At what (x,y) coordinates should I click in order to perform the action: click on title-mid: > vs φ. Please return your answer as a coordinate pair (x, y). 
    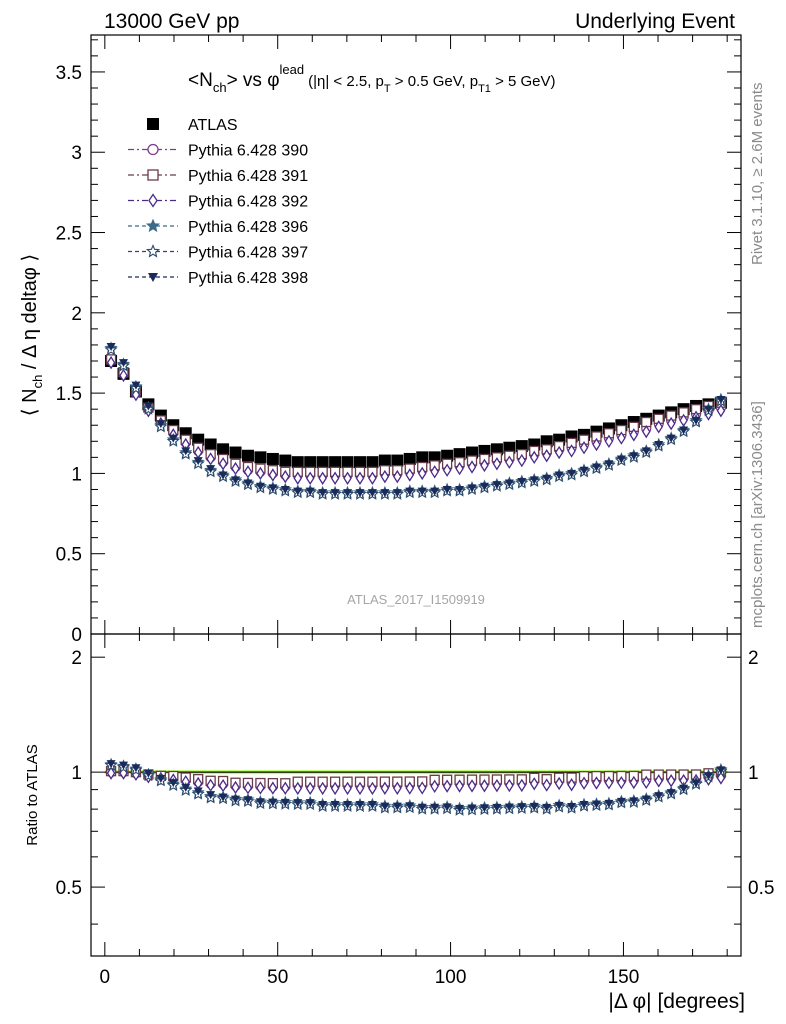
    Looking at the image, I should click on (253, 80).